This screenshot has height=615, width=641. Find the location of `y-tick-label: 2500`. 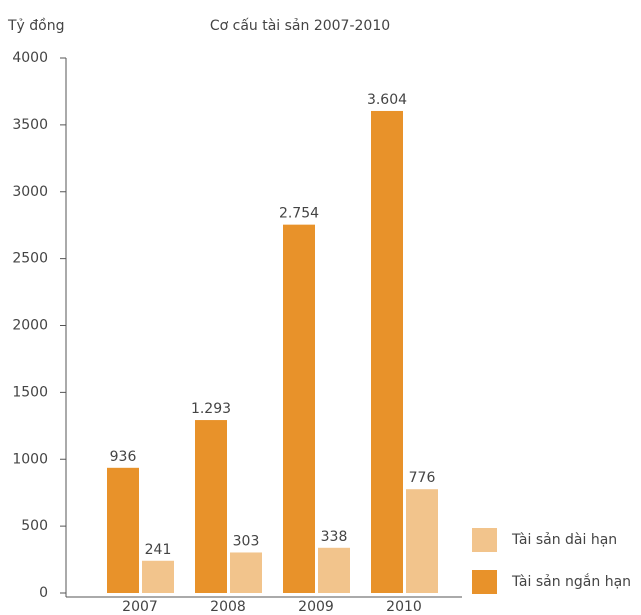

y-tick-label: 2500 is located at coordinates (30, 259).